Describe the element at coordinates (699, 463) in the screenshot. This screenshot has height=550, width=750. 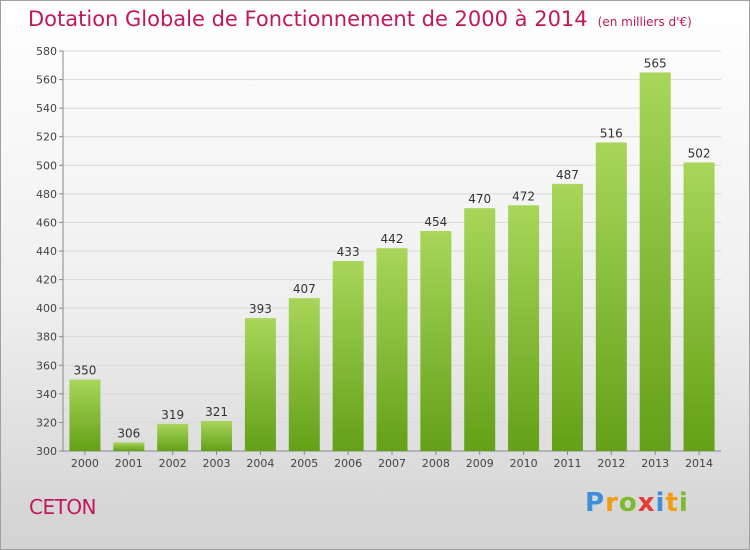
I see `x-tick-label-2014: 2014` at that location.